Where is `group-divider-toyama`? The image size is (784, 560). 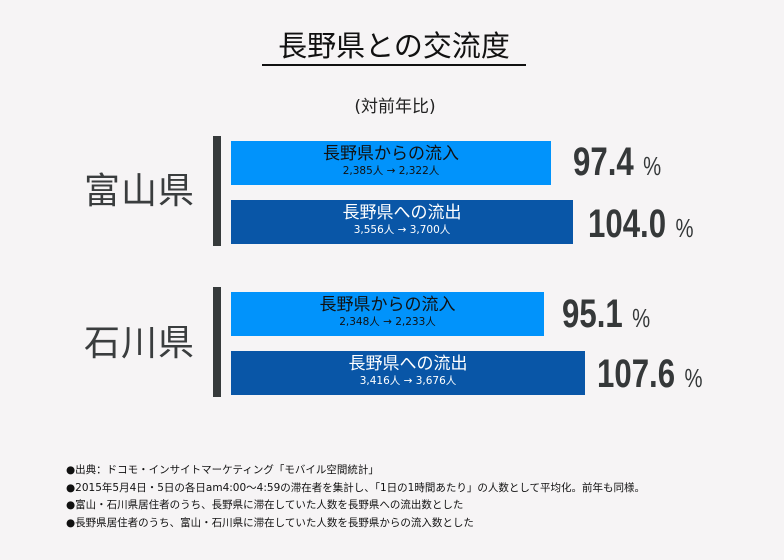
group-divider-toyama is located at coordinates (217, 191).